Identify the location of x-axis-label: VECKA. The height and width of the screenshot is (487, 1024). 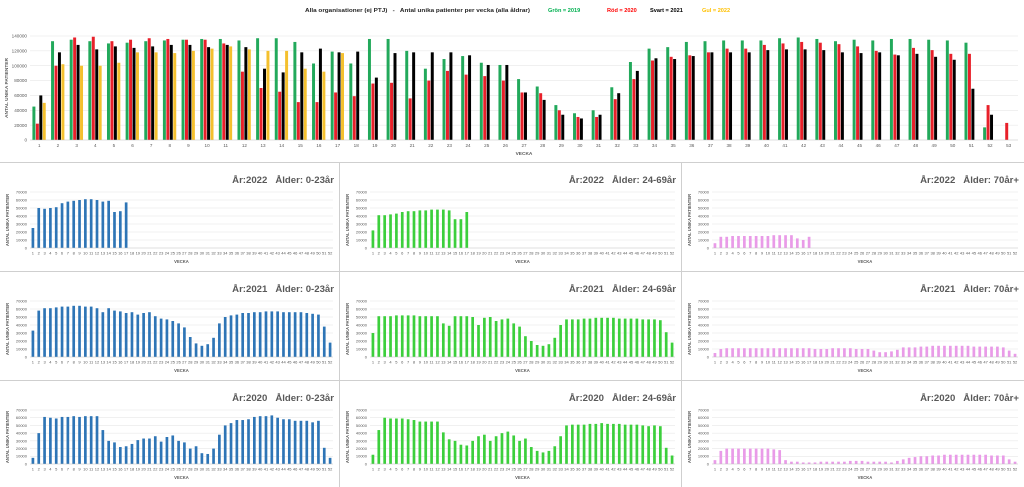
(865, 477).